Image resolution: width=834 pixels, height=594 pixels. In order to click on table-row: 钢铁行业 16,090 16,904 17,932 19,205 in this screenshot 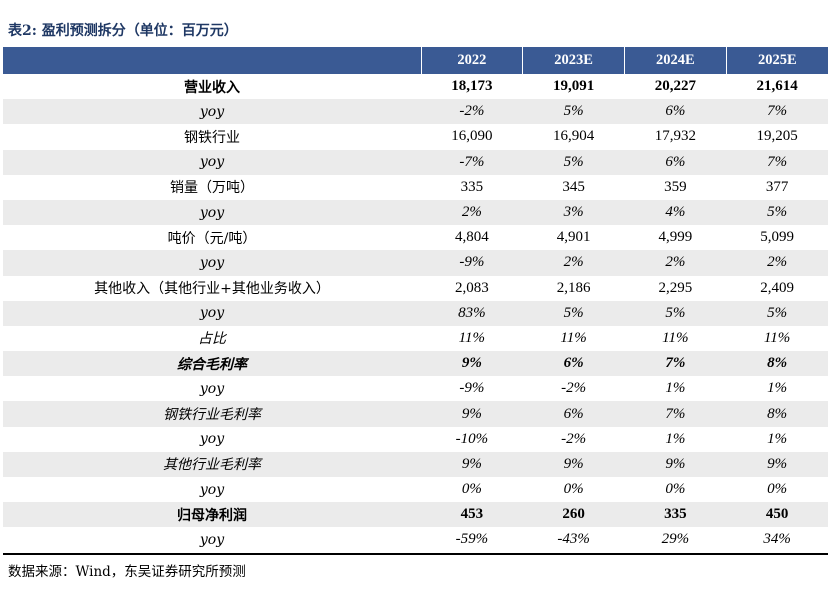, I will do `click(415, 137)`.